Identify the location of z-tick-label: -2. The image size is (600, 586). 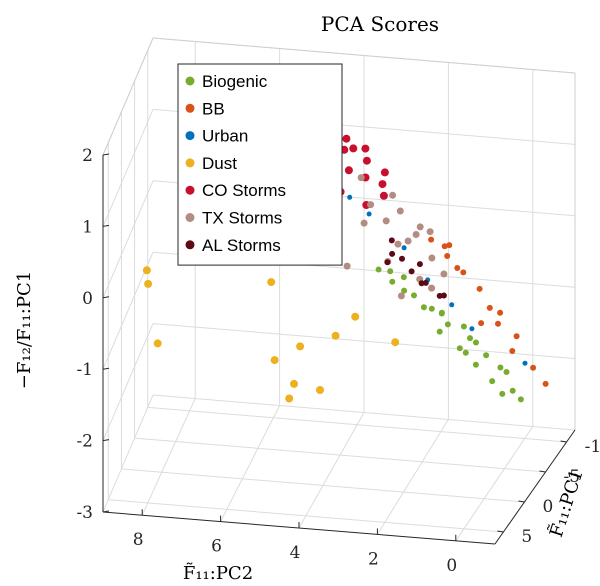
(84, 442).